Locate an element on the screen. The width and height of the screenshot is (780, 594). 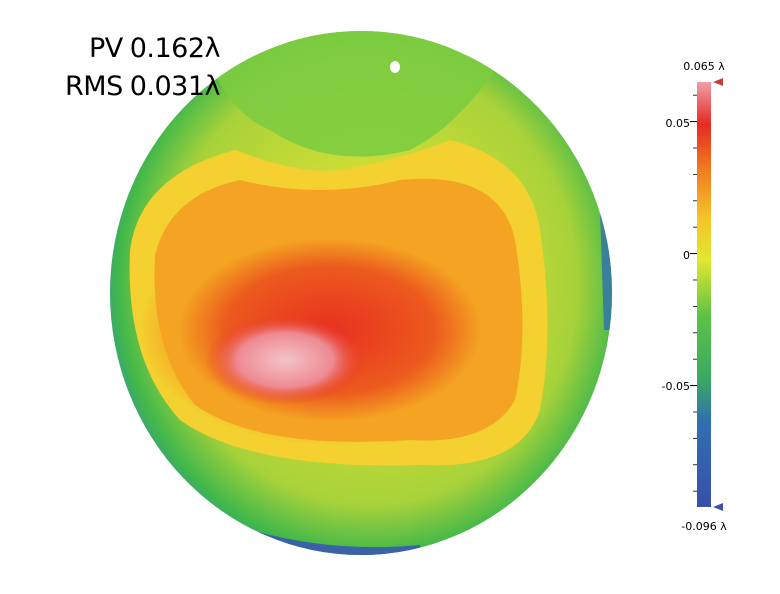
colorbar-min-label: -0.096 λ is located at coordinates (704, 526).